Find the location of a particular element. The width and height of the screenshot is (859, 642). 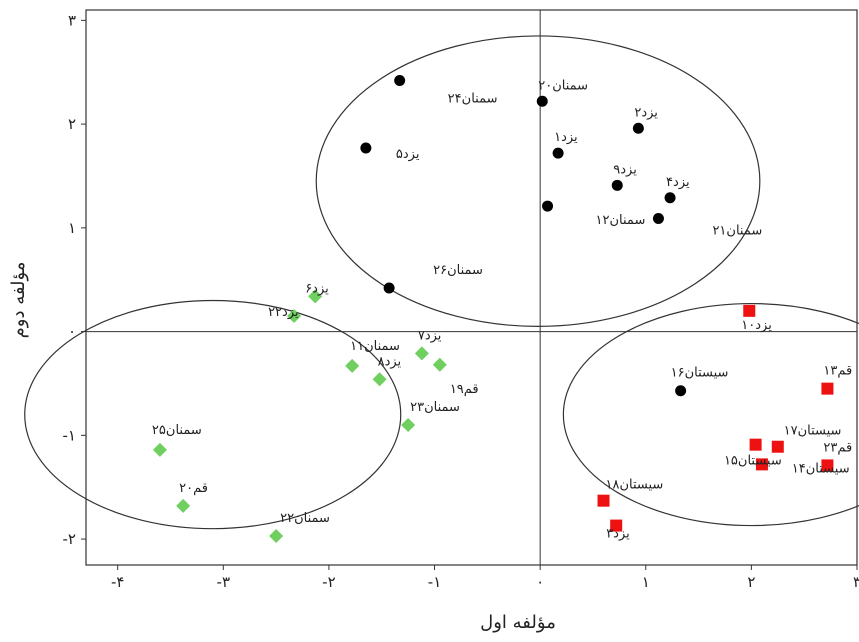

y-tick-label: -۱ is located at coordinates (69, 435).